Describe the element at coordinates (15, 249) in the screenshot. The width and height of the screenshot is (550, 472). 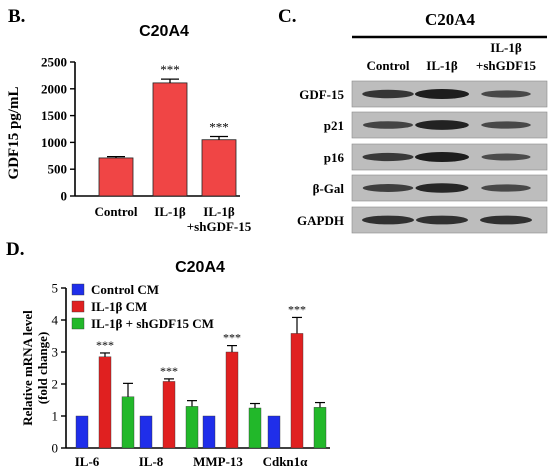
I see `panel-d-letter: D.` at that location.